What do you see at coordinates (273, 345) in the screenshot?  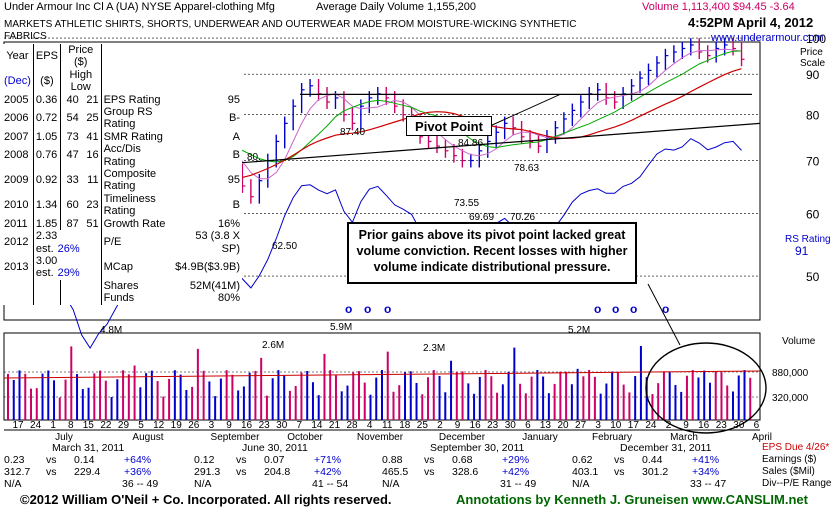 I see `volume-annotation: 2.6M` at bounding box center [273, 345].